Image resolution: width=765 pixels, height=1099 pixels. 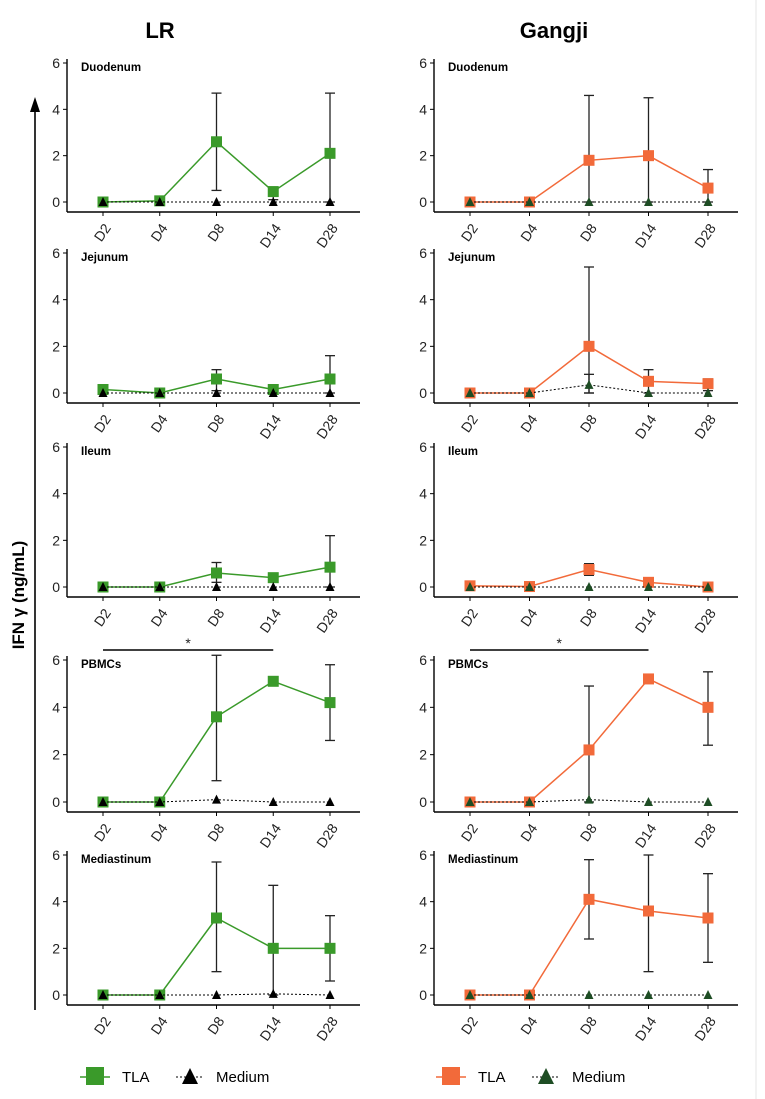 I want to click on column-title-gangji: Gangji, so click(x=554, y=30).